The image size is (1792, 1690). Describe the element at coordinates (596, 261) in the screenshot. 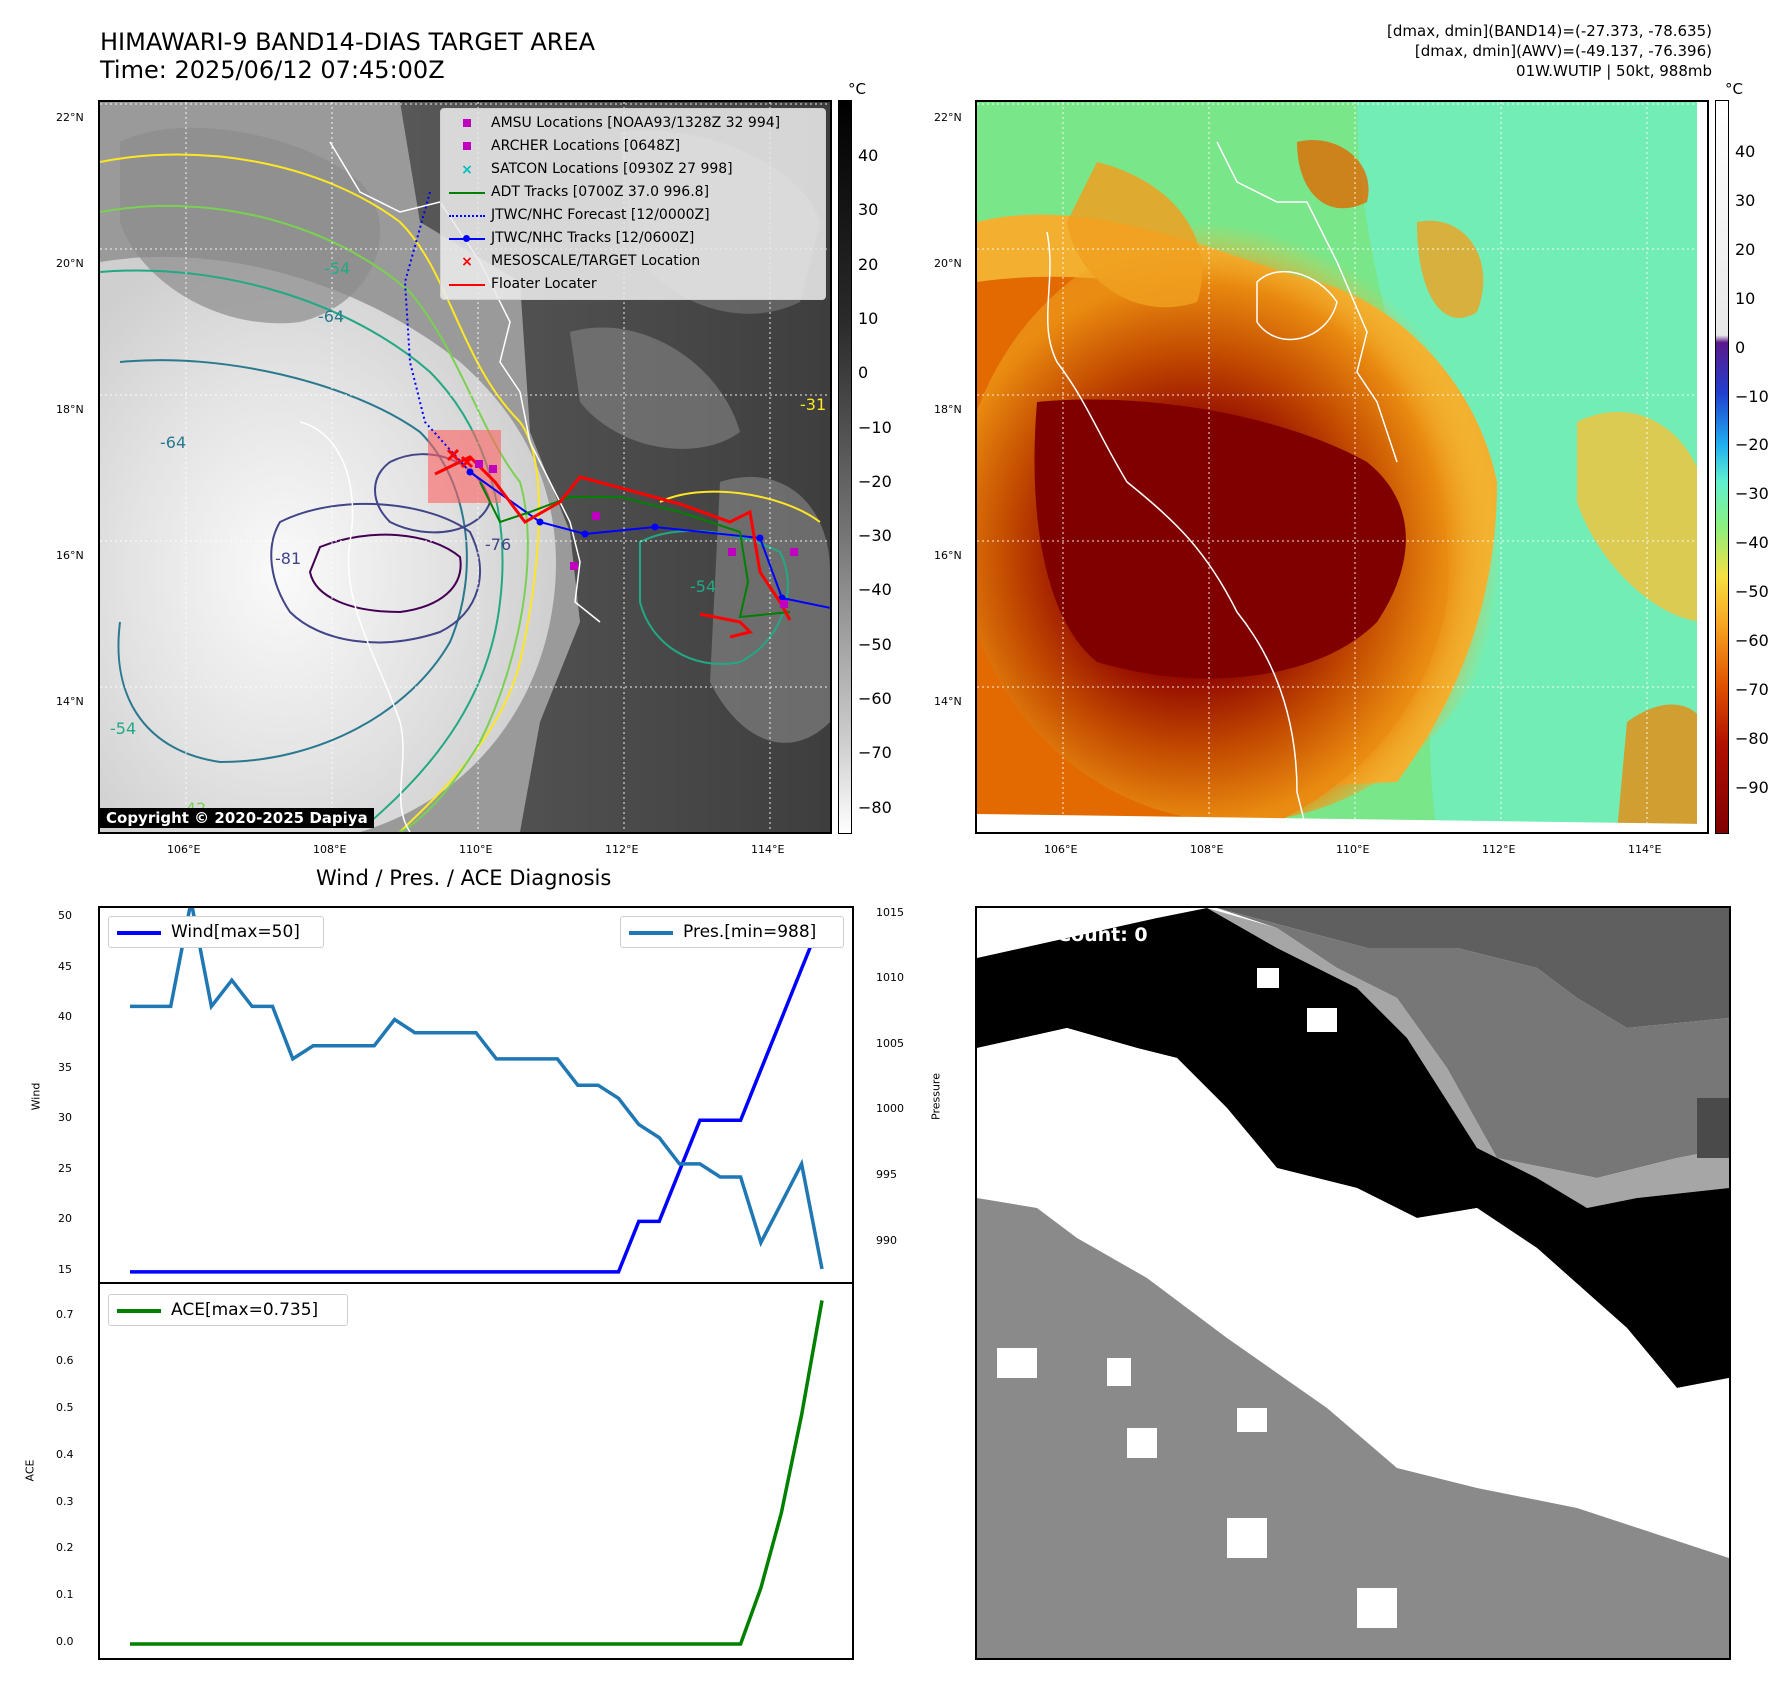

I see `legend-label: MESOSCALE/TARGET Location` at that location.